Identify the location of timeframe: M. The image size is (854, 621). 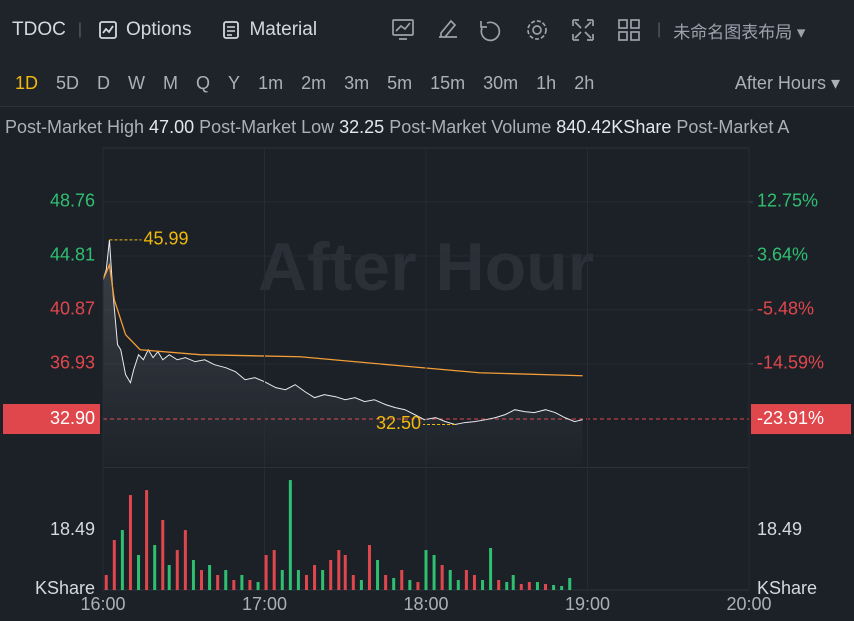
(171, 82).